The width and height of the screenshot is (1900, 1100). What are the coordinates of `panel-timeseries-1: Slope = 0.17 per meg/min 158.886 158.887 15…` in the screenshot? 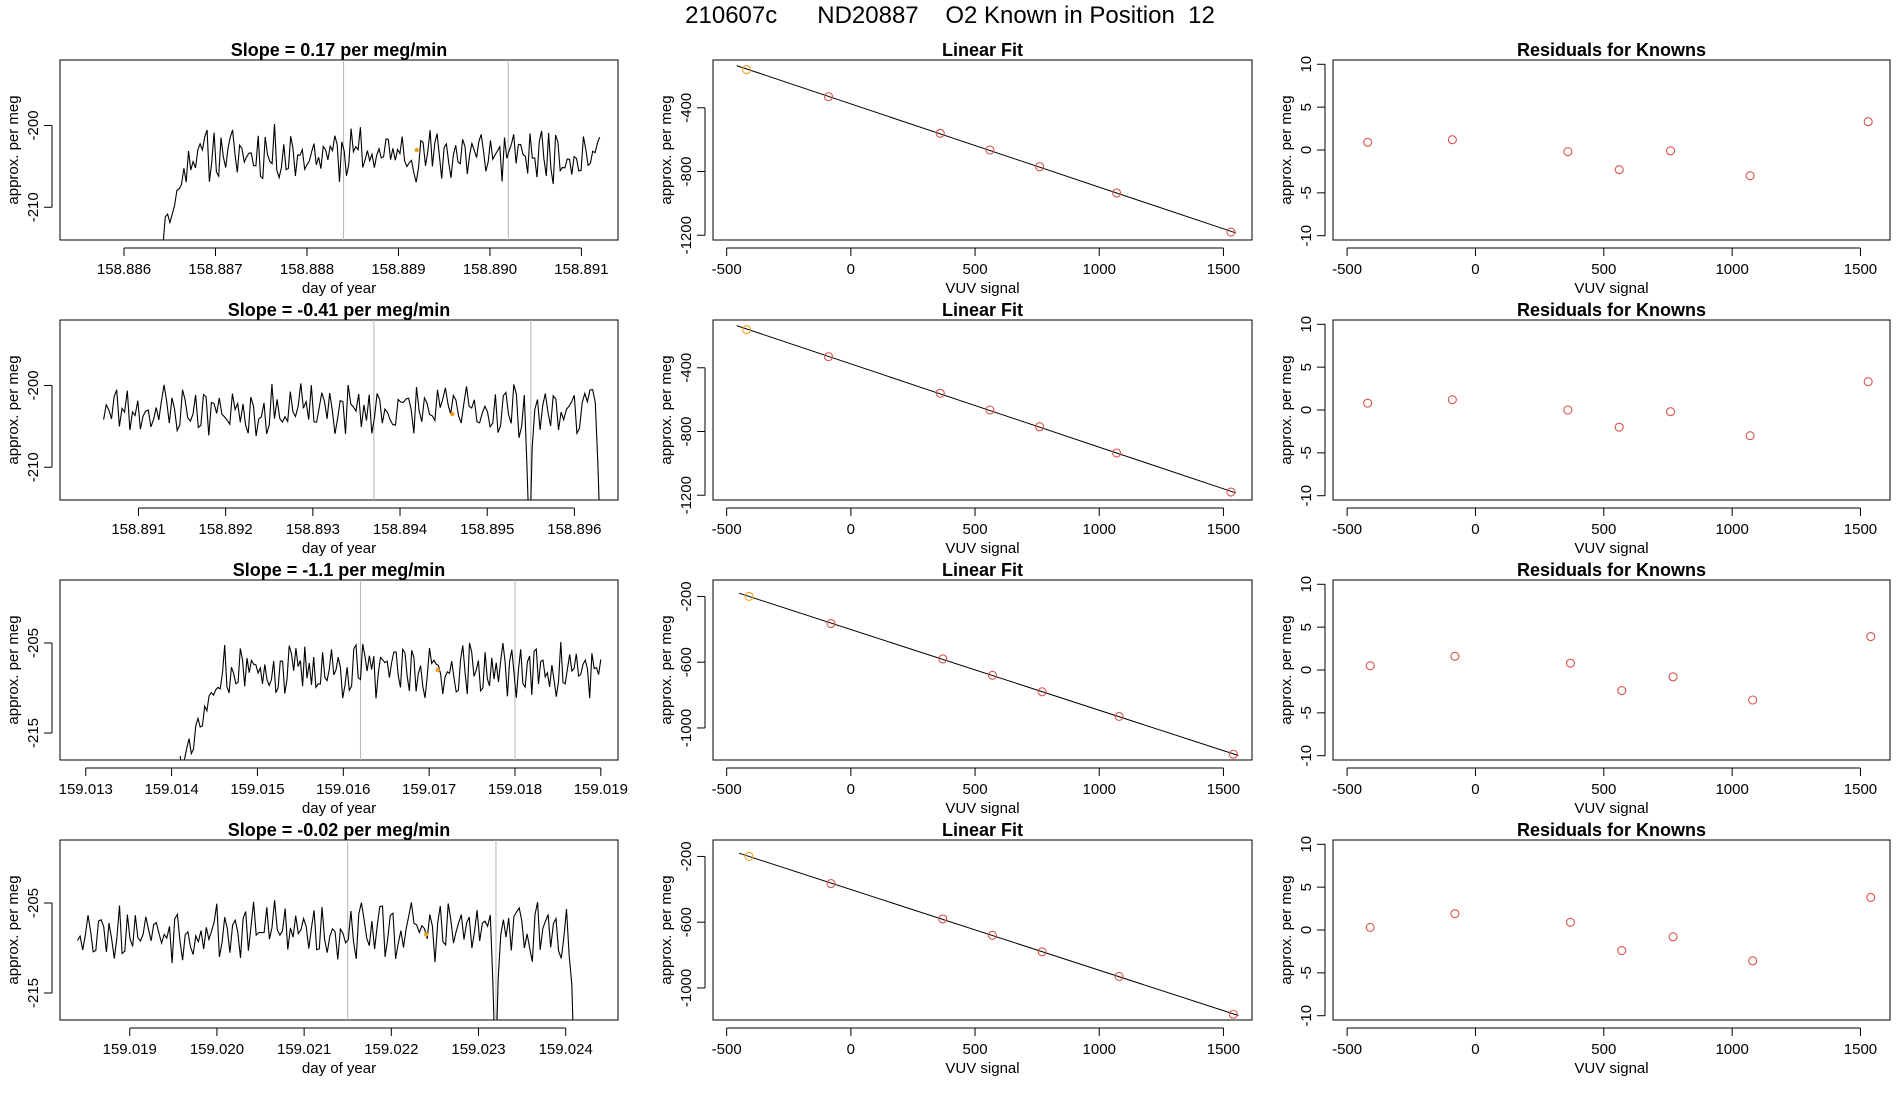 It's located at (312, 168).